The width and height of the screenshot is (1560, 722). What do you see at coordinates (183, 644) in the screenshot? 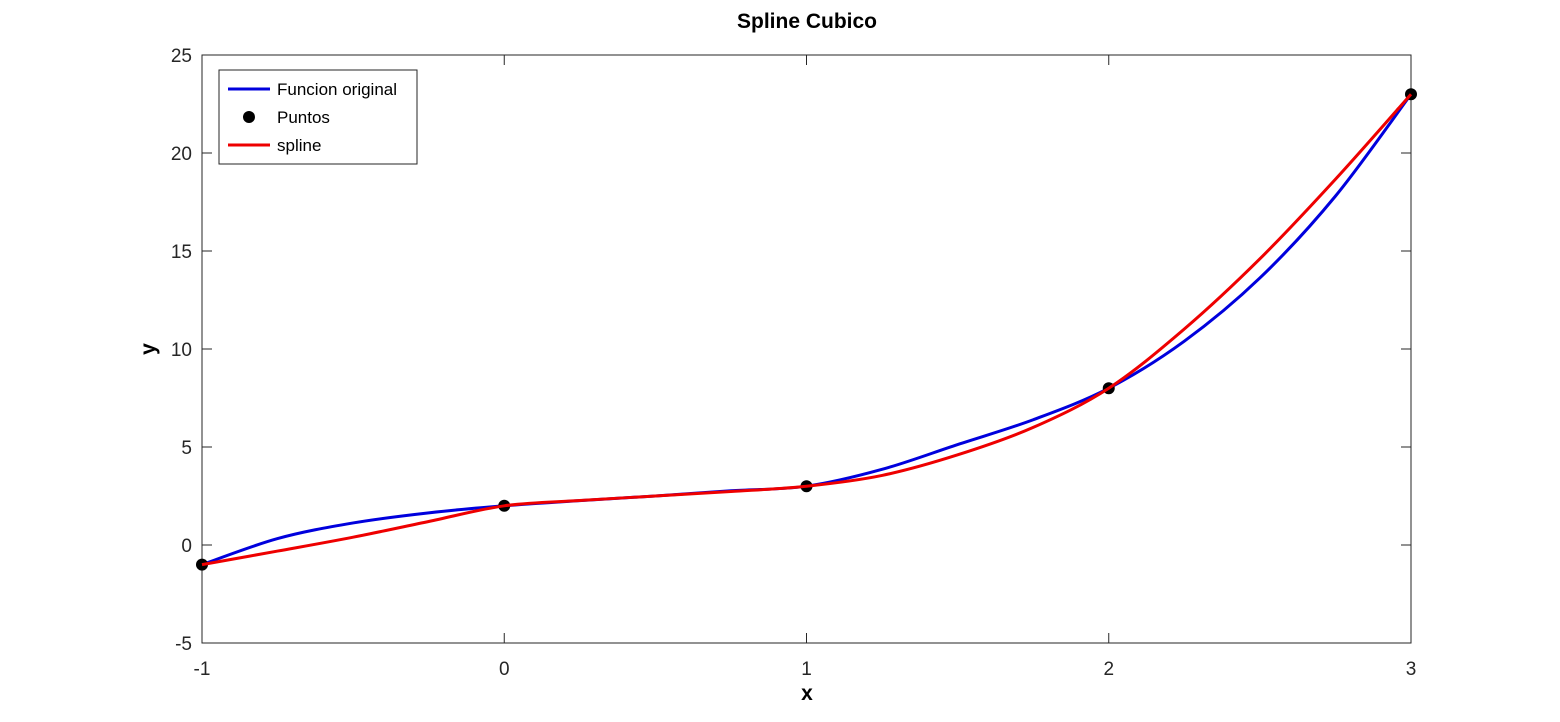
I see `y-tick-label: -5` at bounding box center [183, 644].